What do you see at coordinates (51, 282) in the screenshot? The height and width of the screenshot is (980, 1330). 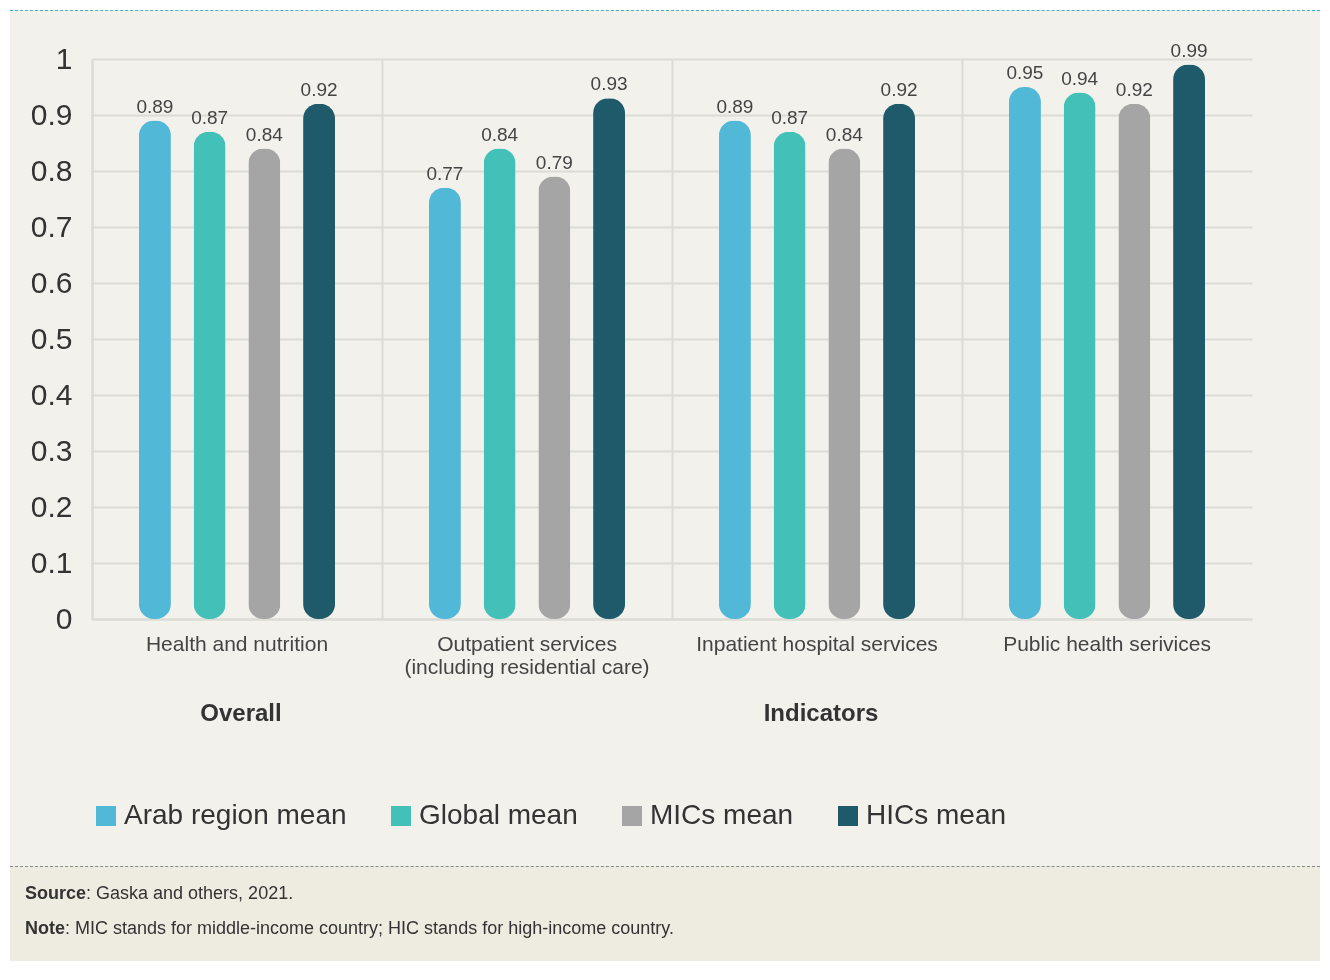 I see `y-tick-label: 0.6` at bounding box center [51, 282].